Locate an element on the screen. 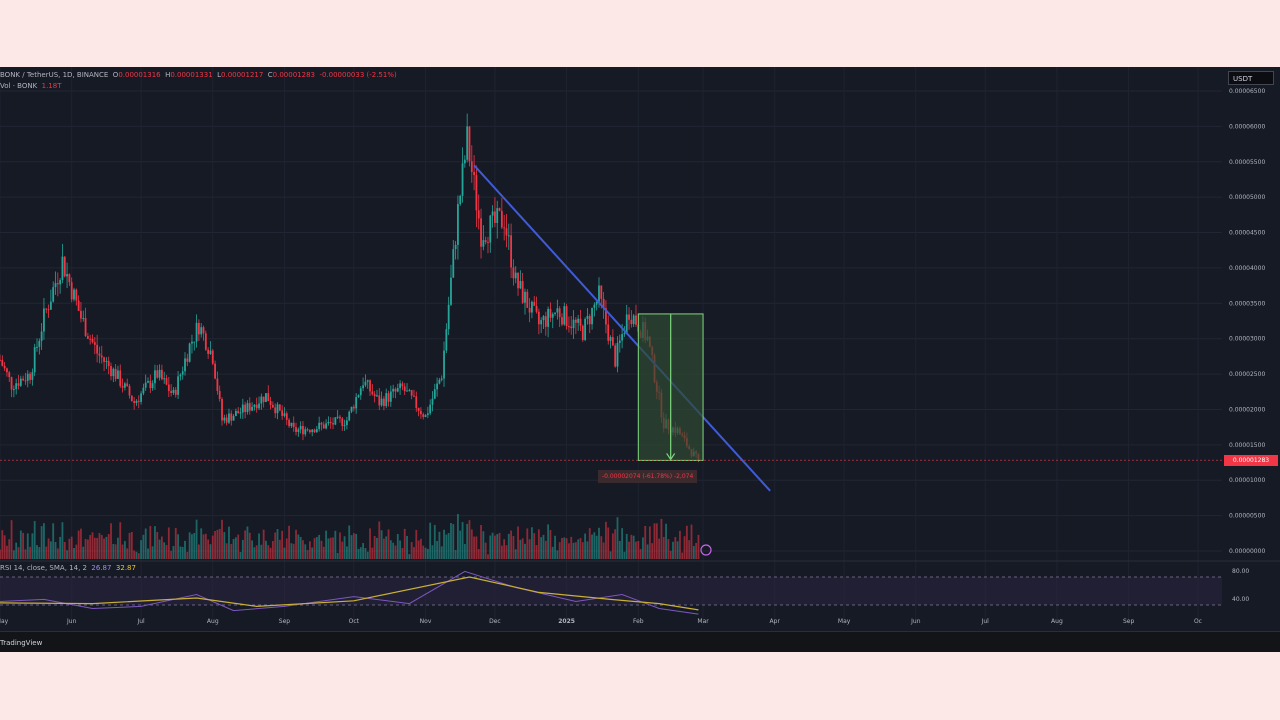 Image resolution: width=1280 pixels, height=720 pixels. trendline is located at coordinates (622, 328).